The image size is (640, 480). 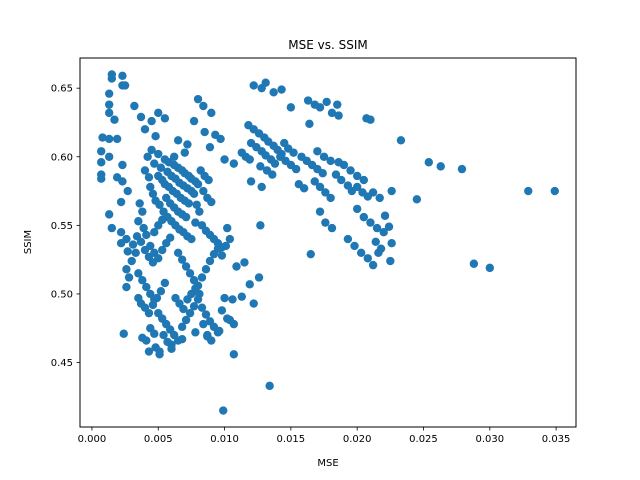 I want to click on x-tick-label: 0.030, so click(x=489, y=439).